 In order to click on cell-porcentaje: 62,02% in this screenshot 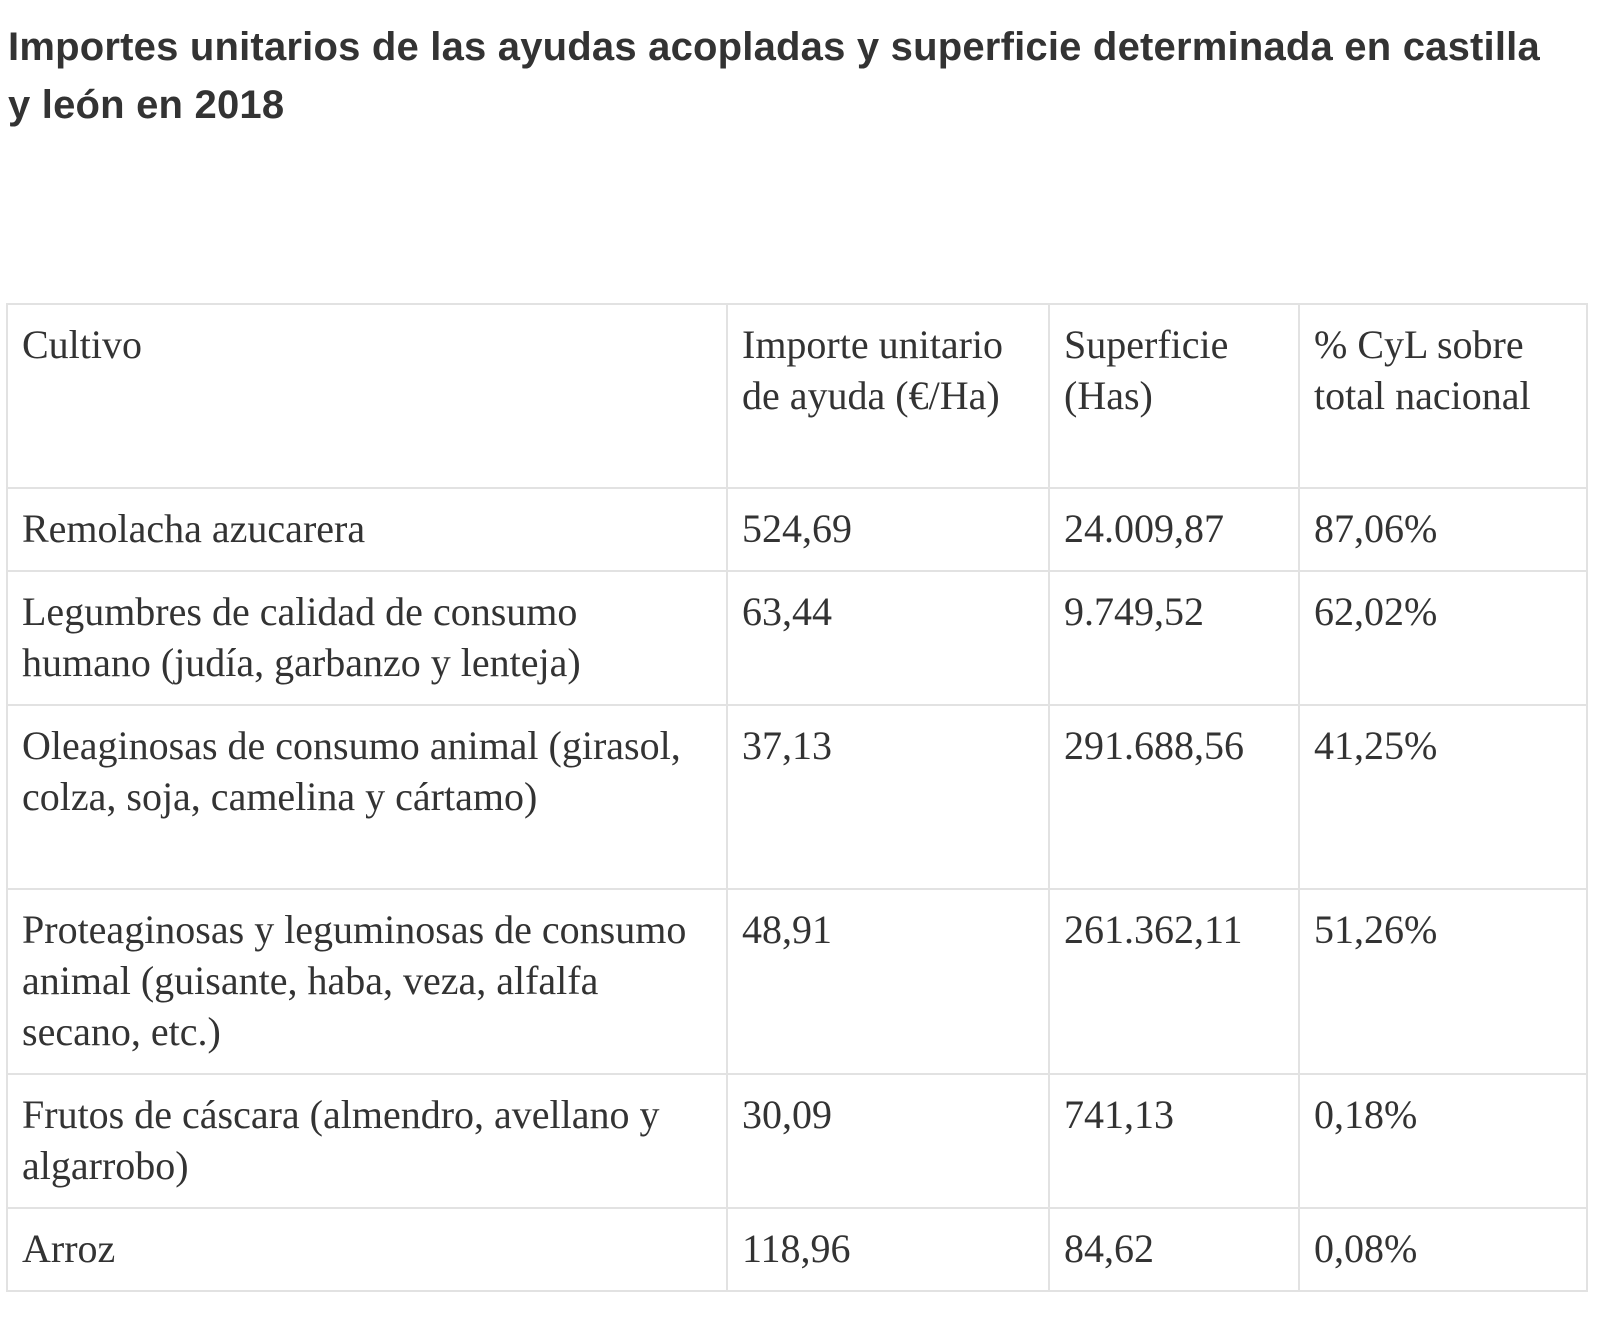, I will do `click(1443, 638)`.